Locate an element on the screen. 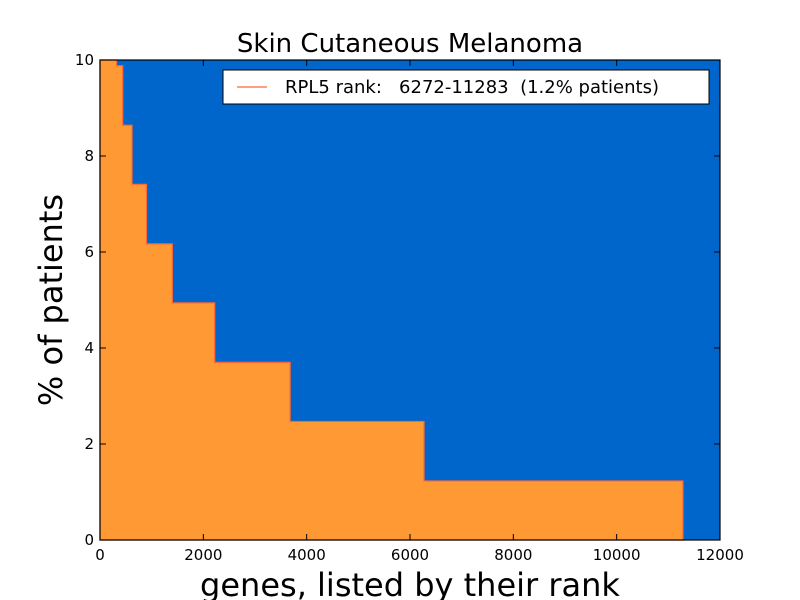 The width and height of the screenshot is (800, 600). x-tick-label: 4000 is located at coordinates (307, 555).